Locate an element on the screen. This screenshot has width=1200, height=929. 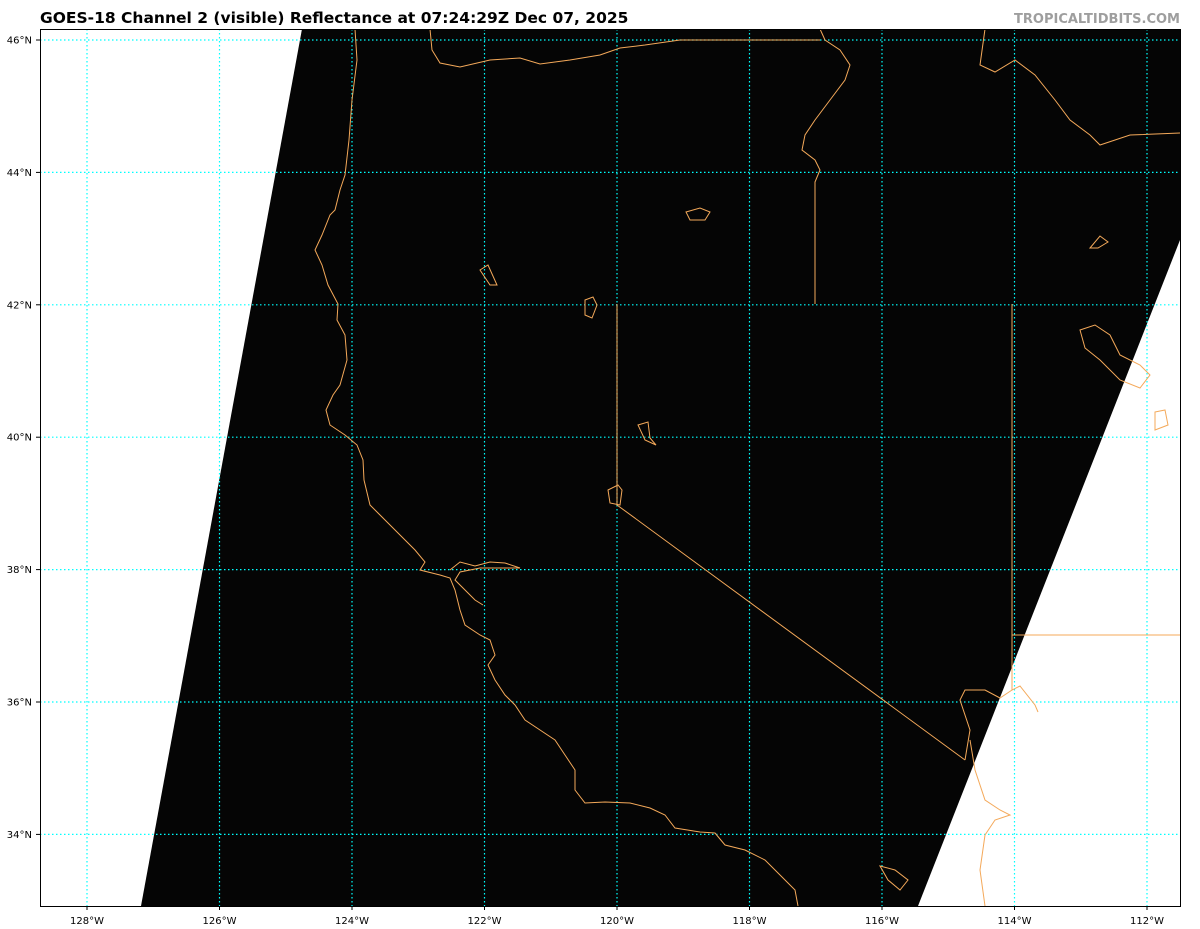
lat-tick-label: 42°N is located at coordinates (19, 305).